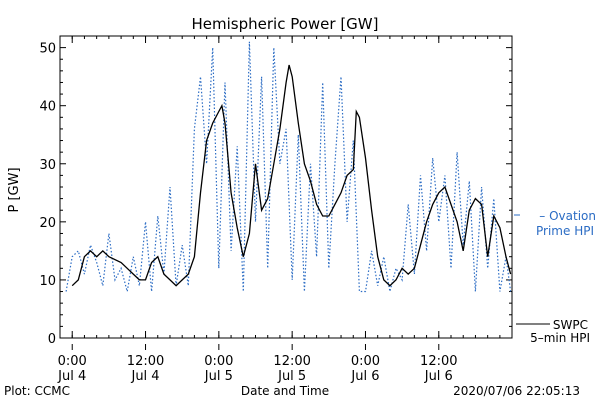 The width and height of the screenshot is (600, 400). What do you see at coordinates (47, 281) in the screenshot?
I see `y-tick-label: 10` at bounding box center [47, 281].